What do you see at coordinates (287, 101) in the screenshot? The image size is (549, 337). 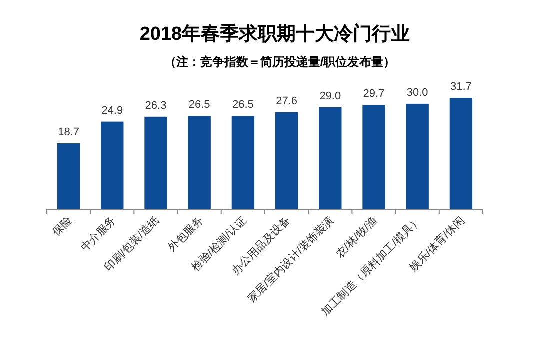 I see `data-label: 27.6` at bounding box center [287, 101].